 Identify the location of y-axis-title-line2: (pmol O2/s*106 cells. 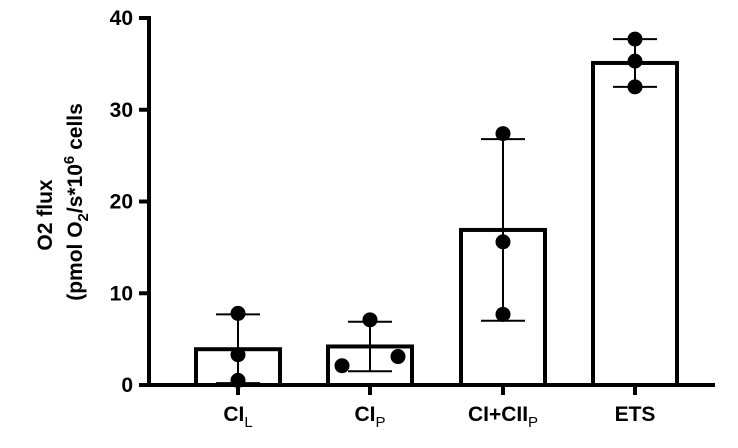
(76, 202).